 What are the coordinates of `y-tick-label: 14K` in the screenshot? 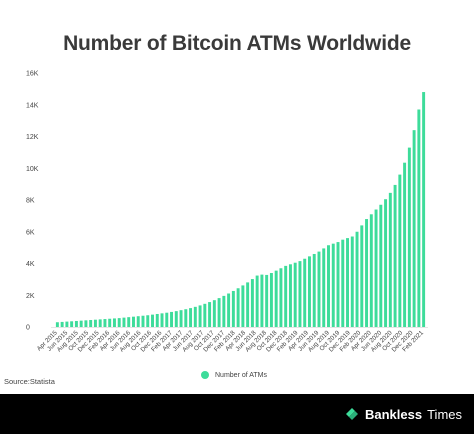 It's located at (32, 105).